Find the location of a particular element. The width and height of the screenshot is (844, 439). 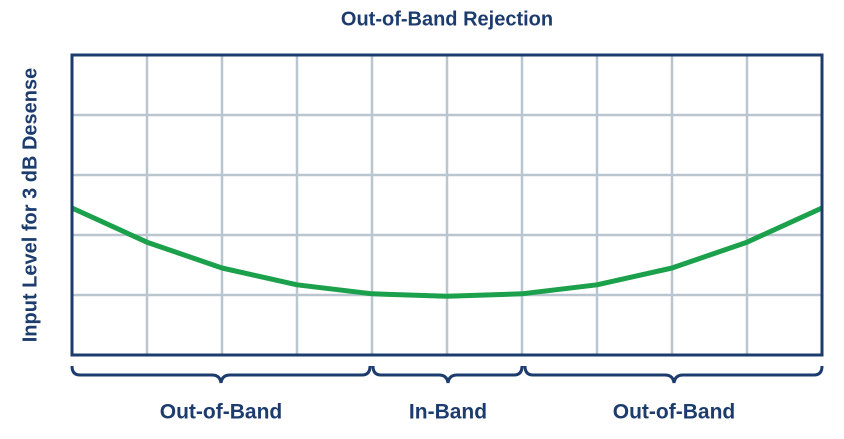

y-axis-label: Input Level for 3 dB Desense is located at coordinates (30, 205).